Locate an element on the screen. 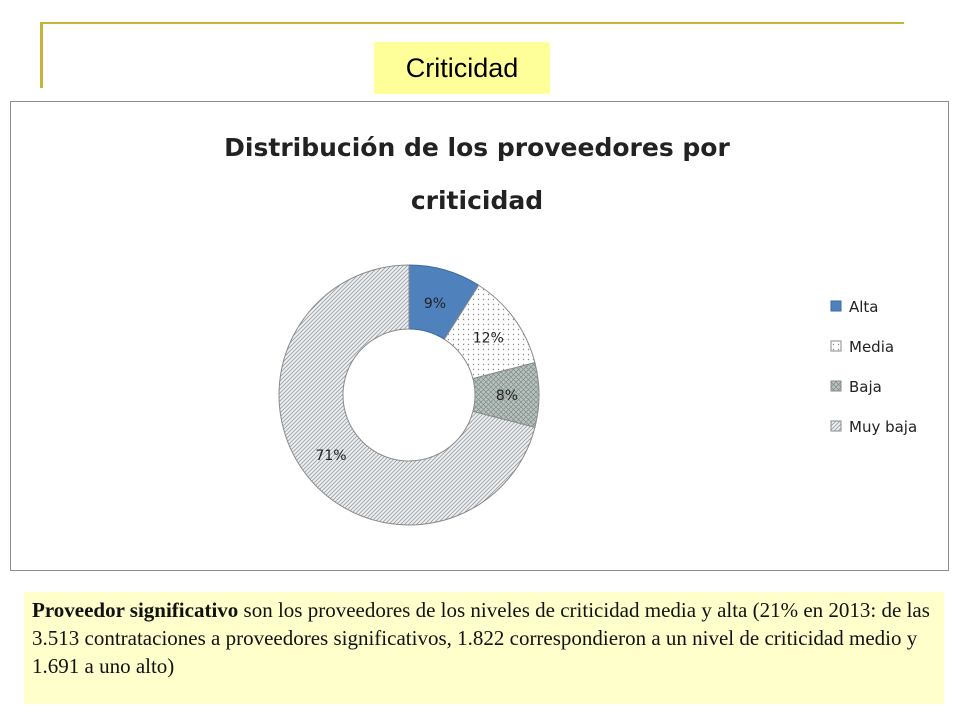 The image size is (960, 720). decorative-horizontal-line is located at coordinates (472, 23).